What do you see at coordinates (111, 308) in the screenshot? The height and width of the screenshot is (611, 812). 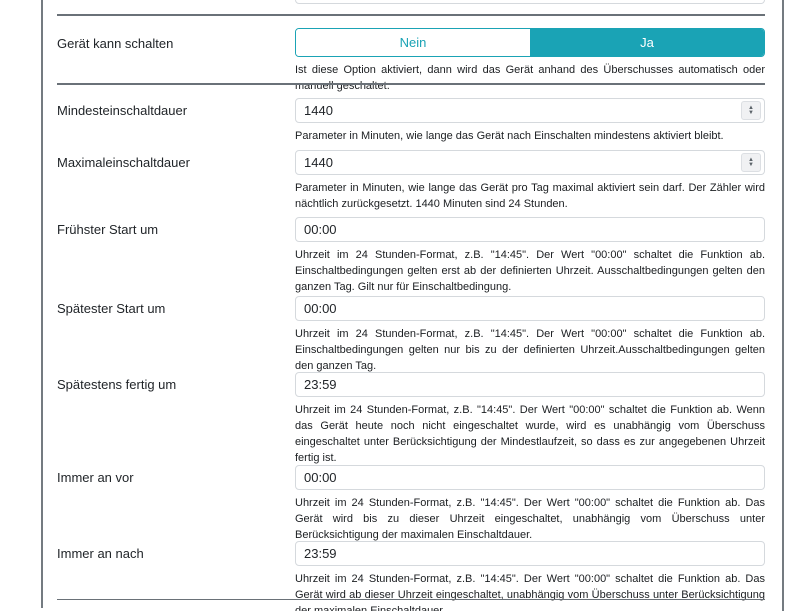 I see `field-label: Spätester Start um` at bounding box center [111, 308].